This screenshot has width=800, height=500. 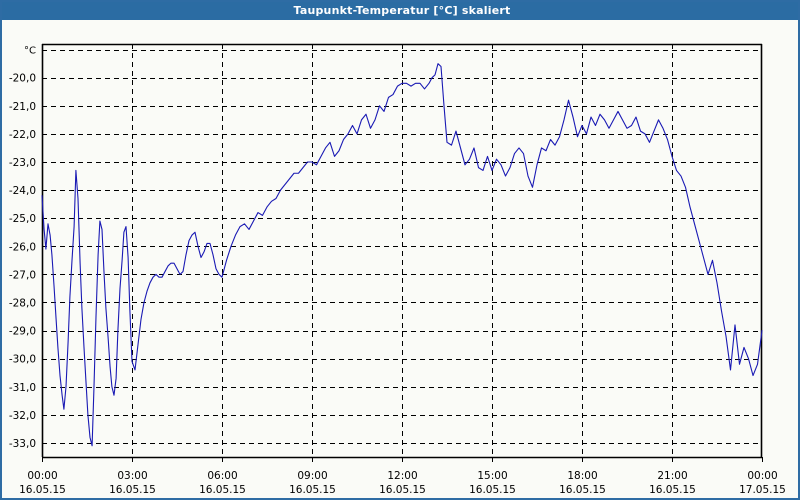 I want to click on y-axis-unit-label: °C, so click(x=30, y=51).